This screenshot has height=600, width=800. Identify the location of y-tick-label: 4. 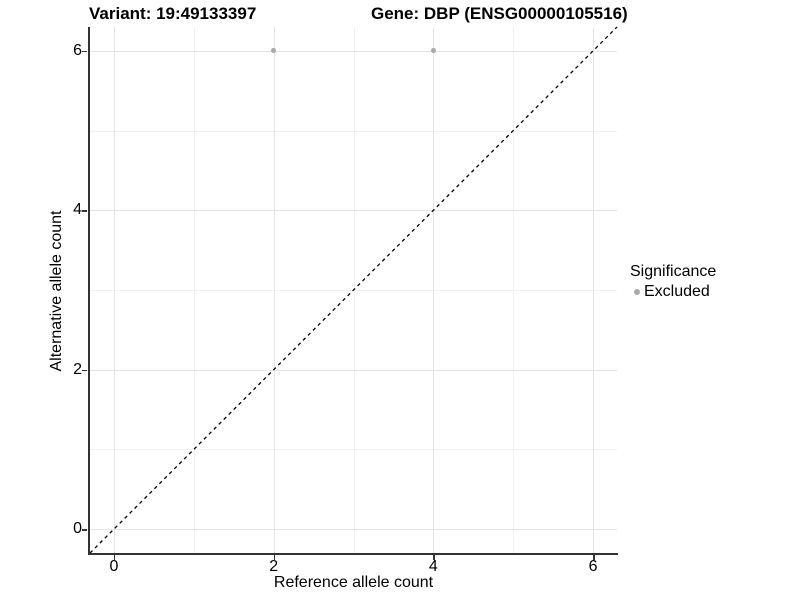
(77, 210).